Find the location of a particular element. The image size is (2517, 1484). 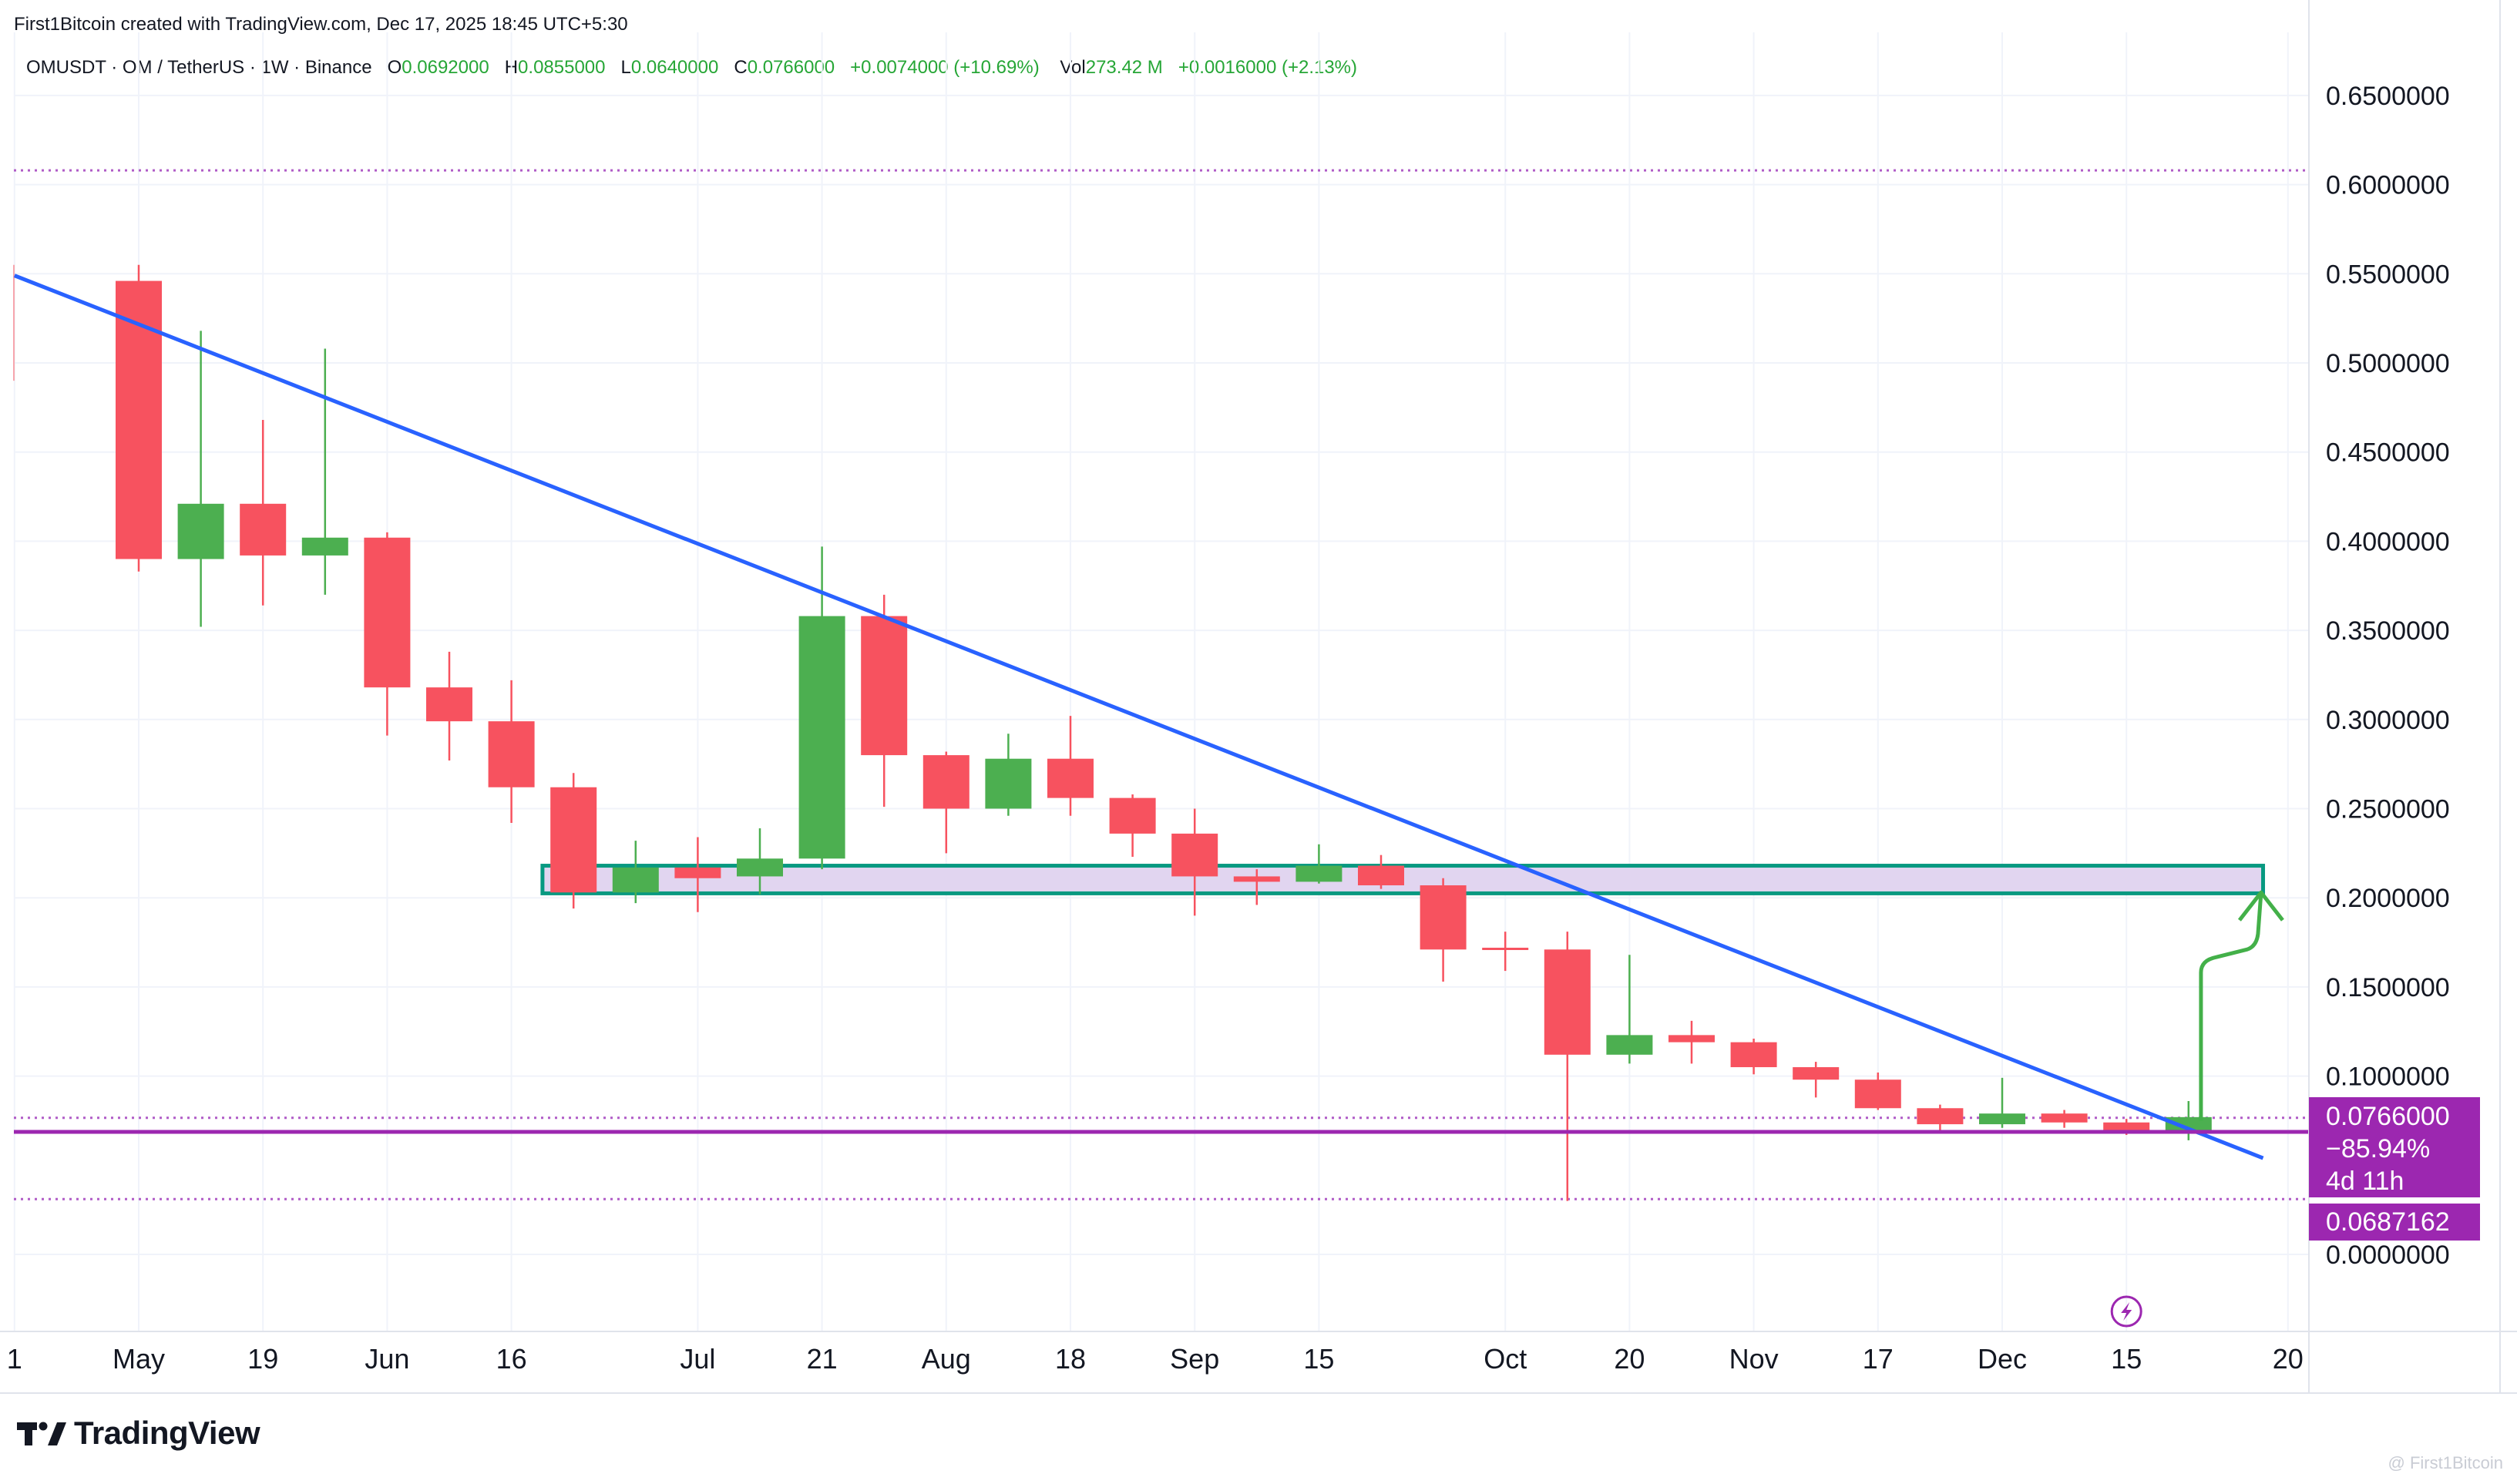

x-tick-label: 17 is located at coordinates (1879, 1359).